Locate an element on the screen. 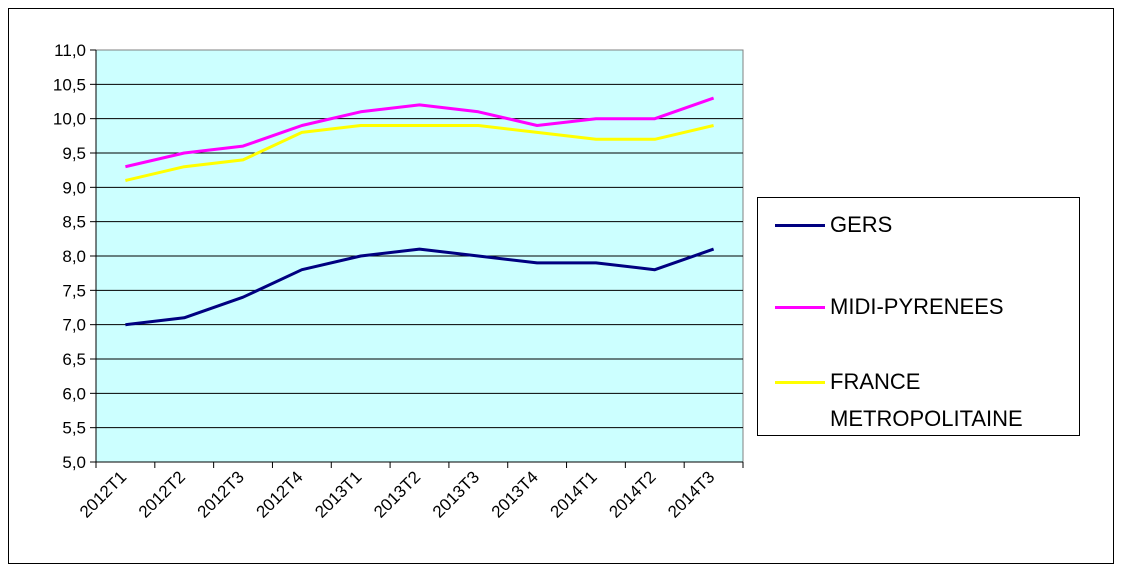 The height and width of the screenshot is (573, 1124). x-tick-label: 2014T3 is located at coordinates (691, 494).